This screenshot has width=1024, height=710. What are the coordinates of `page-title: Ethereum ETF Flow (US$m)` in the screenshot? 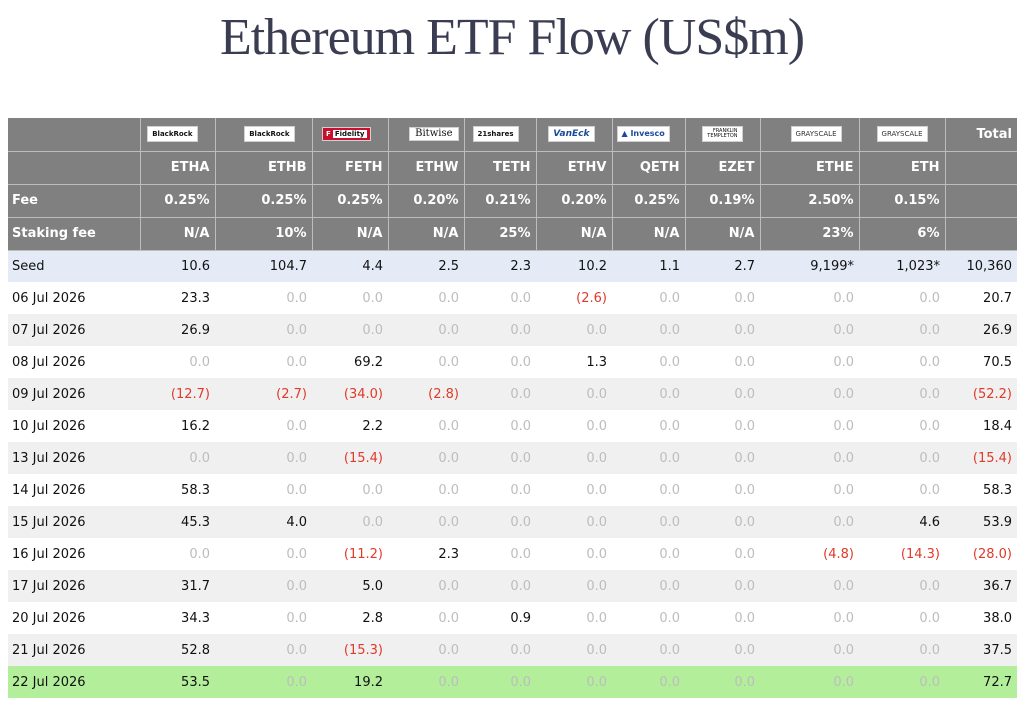 It's located at (512, 37).